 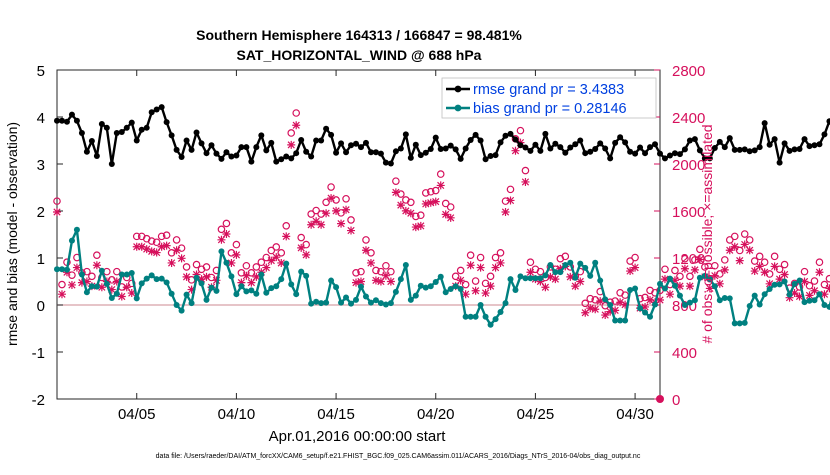 I want to click on y-right-tick-label: 2800, so click(x=688, y=71).